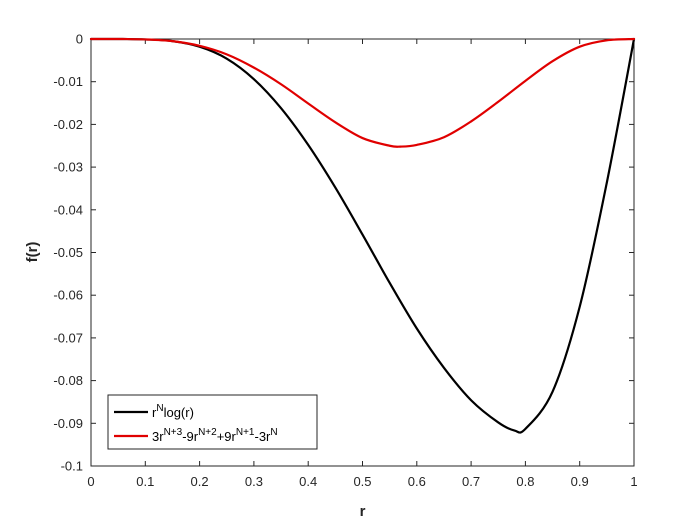 The image size is (700, 525). What do you see at coordinates (79, 39) in the screenshot?
I see `y-tick-label: 0` at bounding box center [79, 39].